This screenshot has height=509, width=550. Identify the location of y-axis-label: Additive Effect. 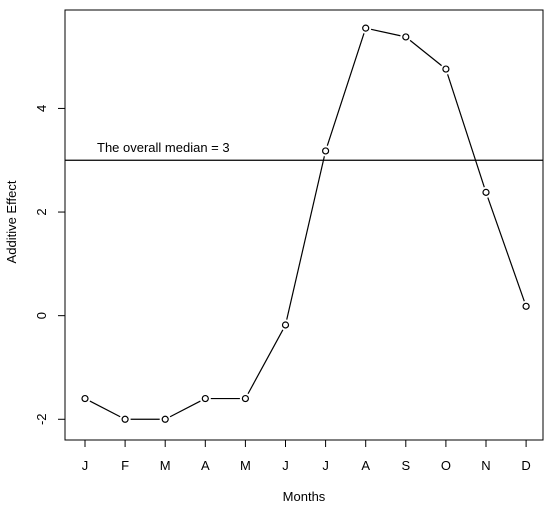
(11, 221).